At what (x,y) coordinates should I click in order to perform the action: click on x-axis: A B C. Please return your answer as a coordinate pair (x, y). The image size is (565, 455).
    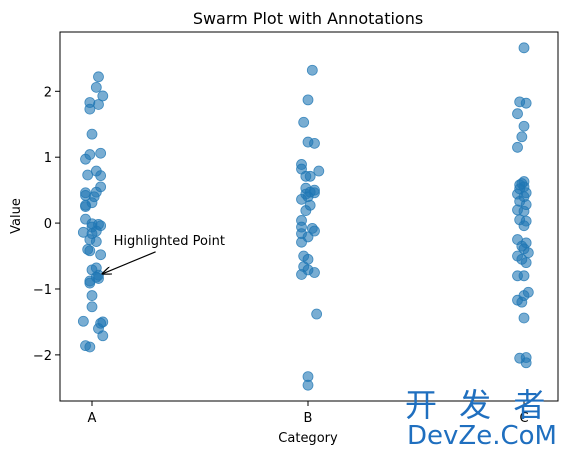
    Looking at the image, I should click on (308, 413).